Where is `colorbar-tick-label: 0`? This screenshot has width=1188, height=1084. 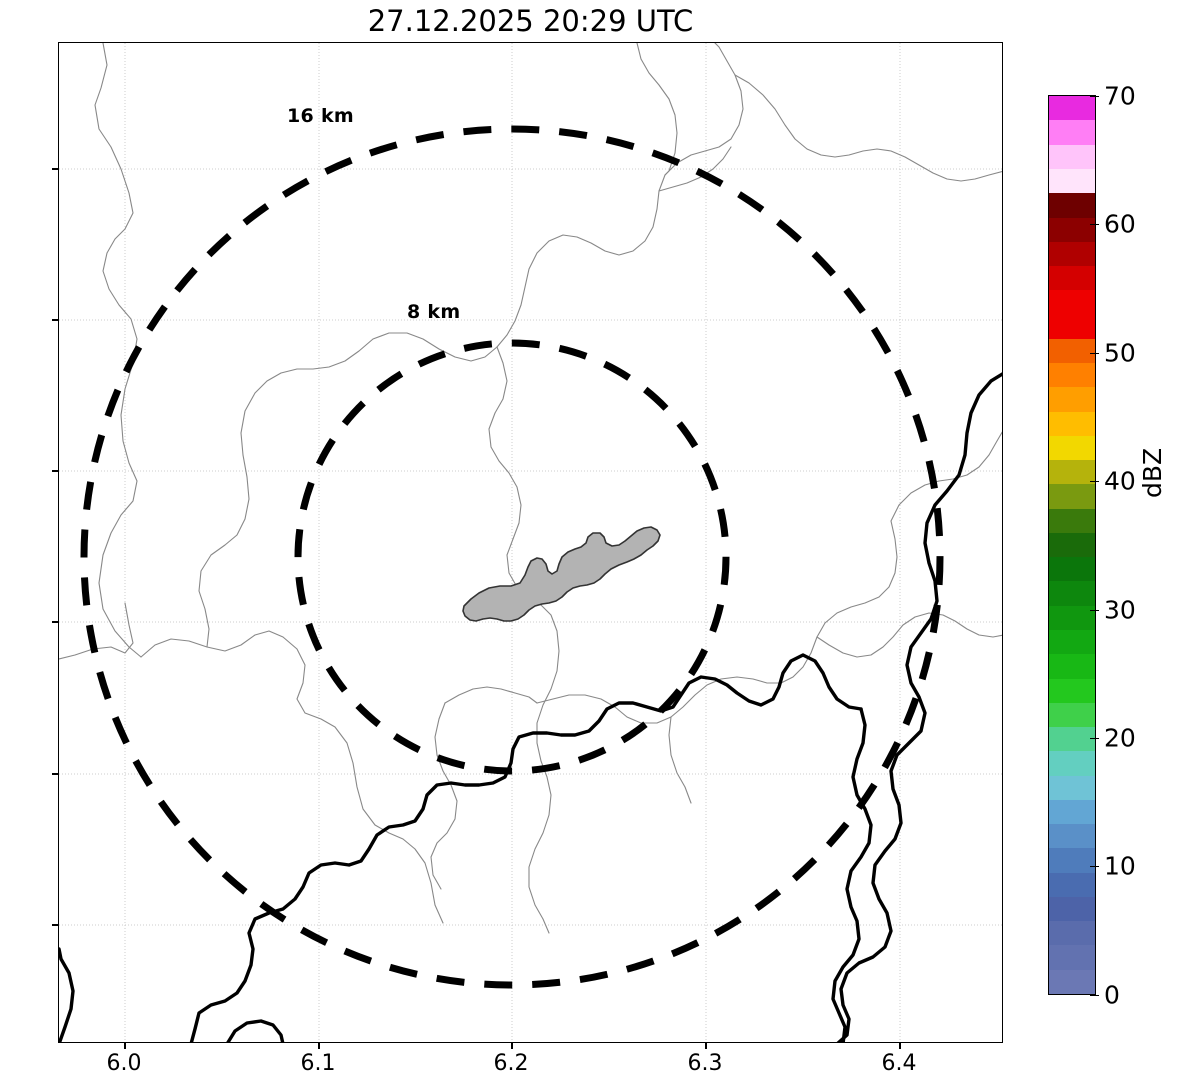
colorbar-tick-label: 0 is located at coordinates (1112, 995).